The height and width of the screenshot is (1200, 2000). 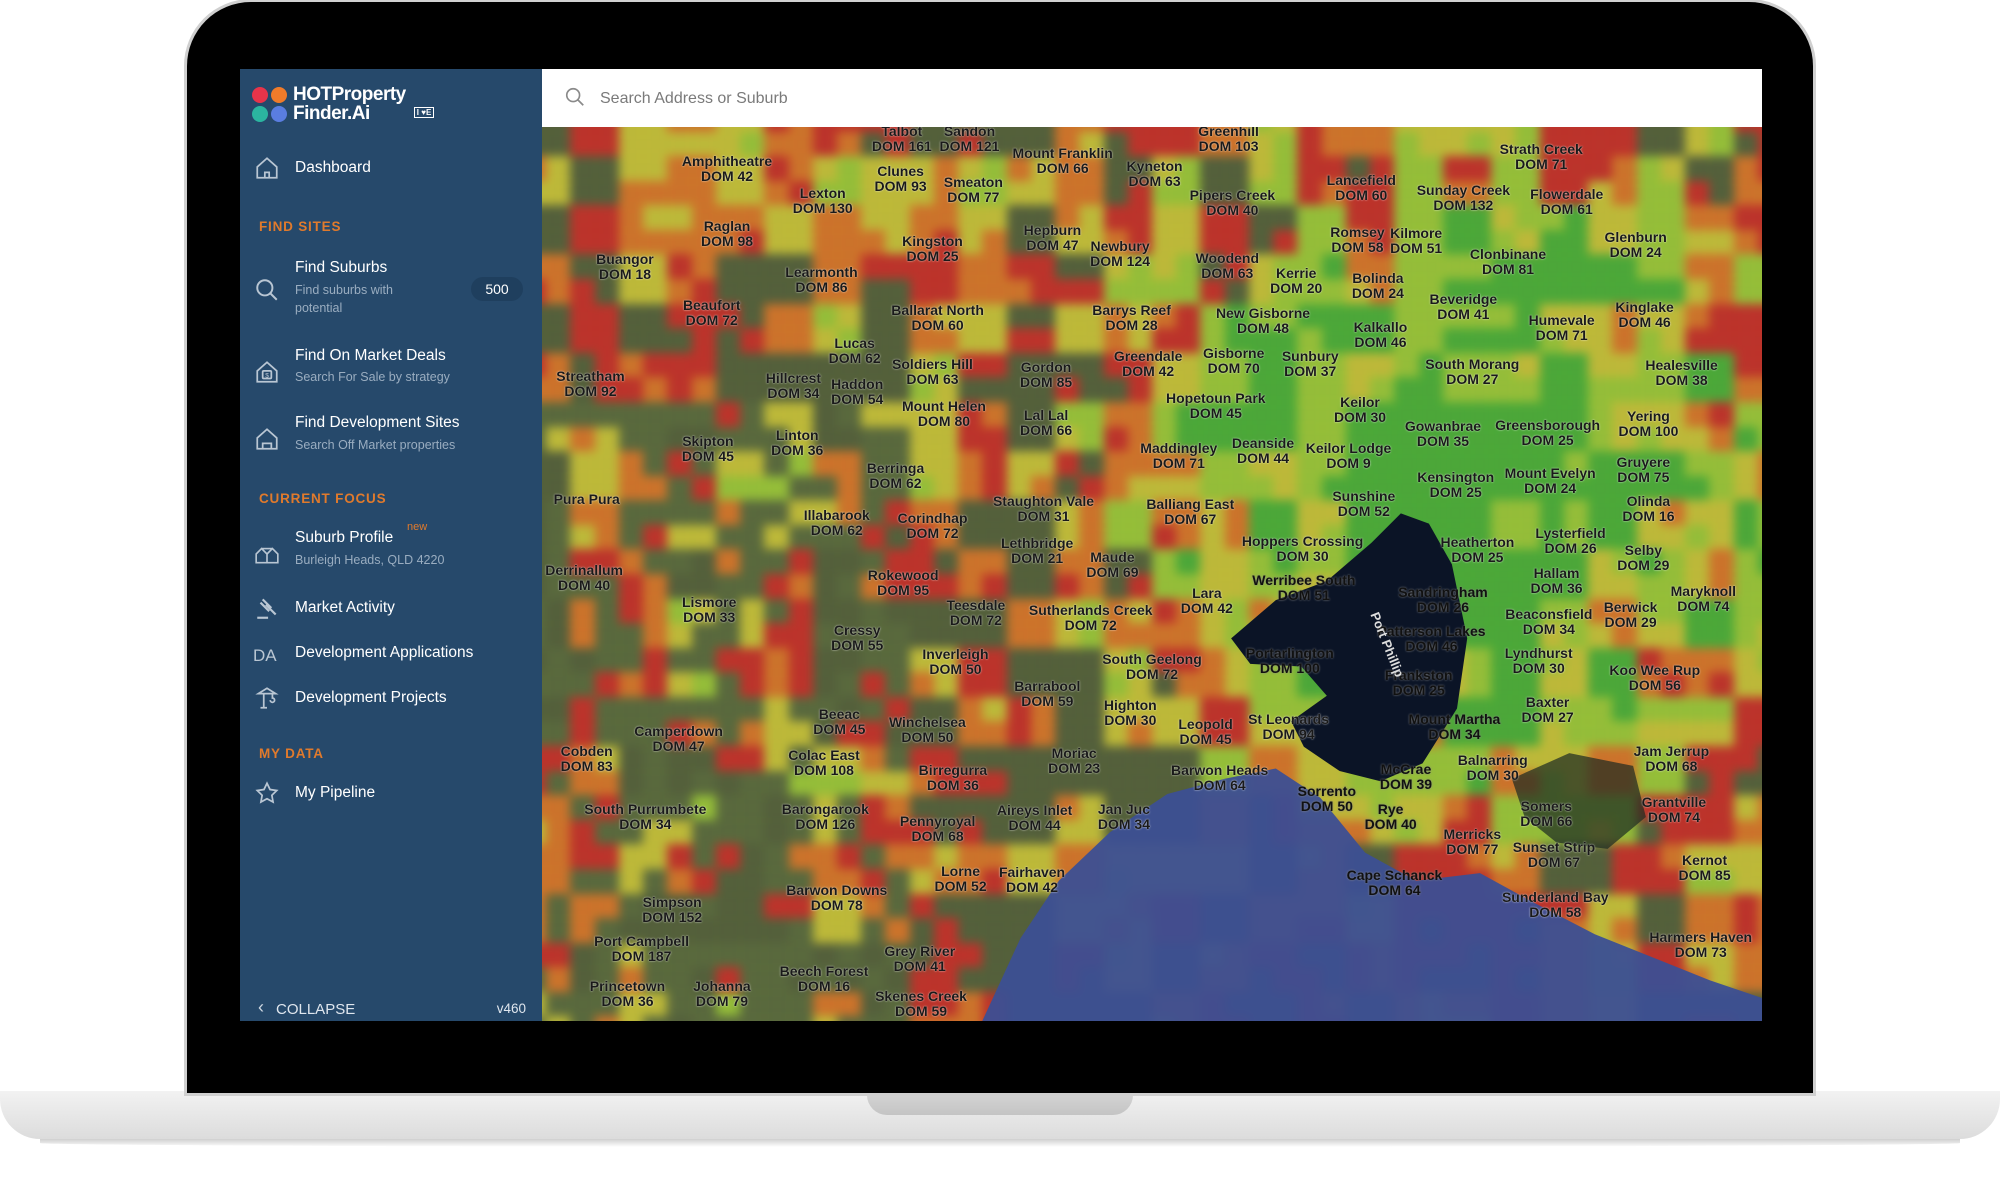 I want to click on suburb-label: Balnarring DOM 30, so click(x=1493, y=768).